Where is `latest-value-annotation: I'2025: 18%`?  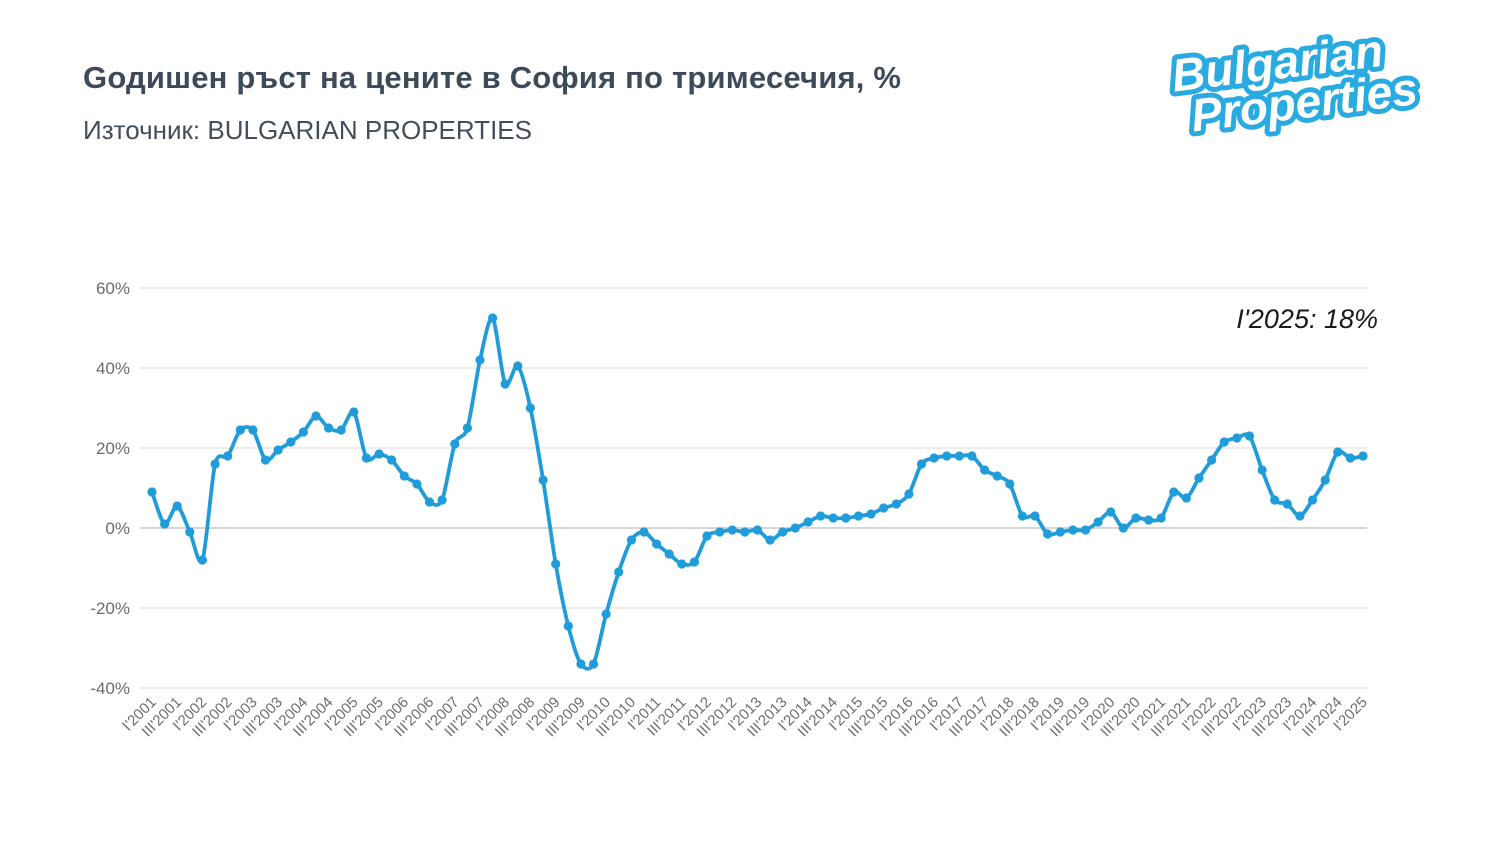 latest-value-annotation: I'2025: 18% is located at coordinates (1307, 319).